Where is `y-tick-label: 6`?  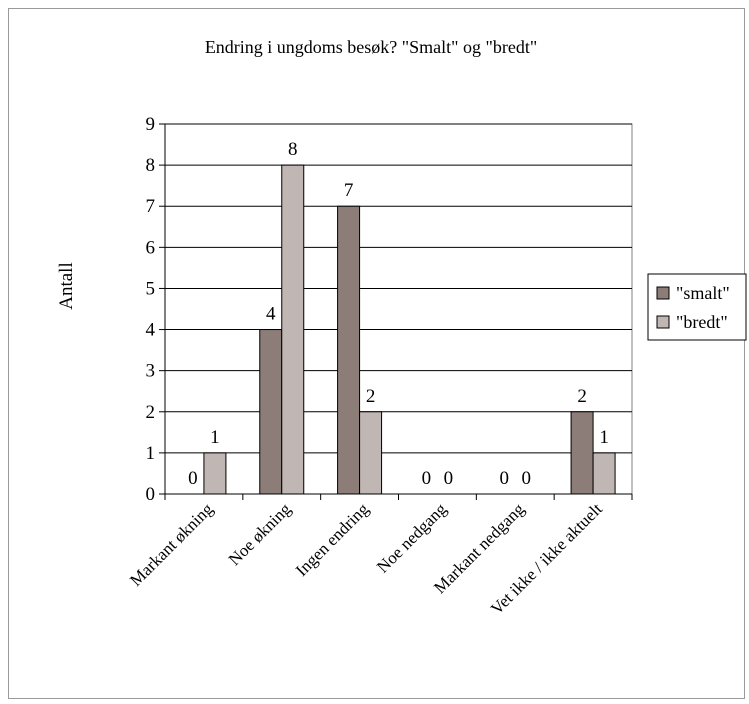 y-tick-label: 6 is located at coordinates (151, 247).